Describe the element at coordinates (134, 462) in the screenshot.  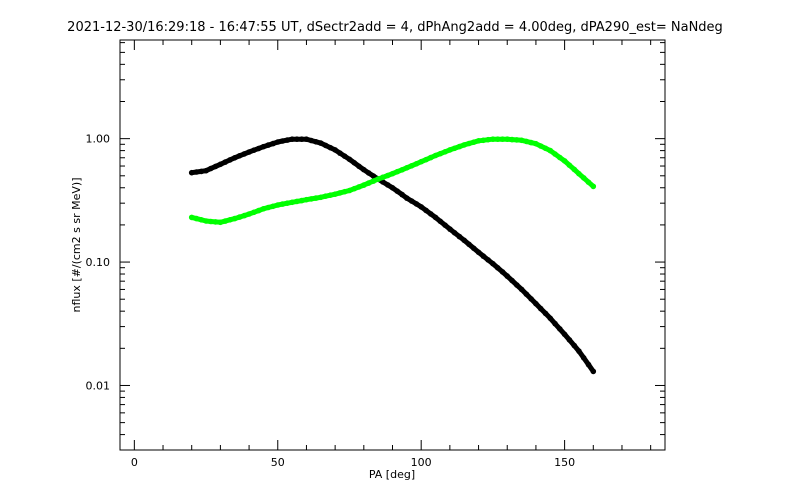
I see `x-tick-label: 0` at that location.